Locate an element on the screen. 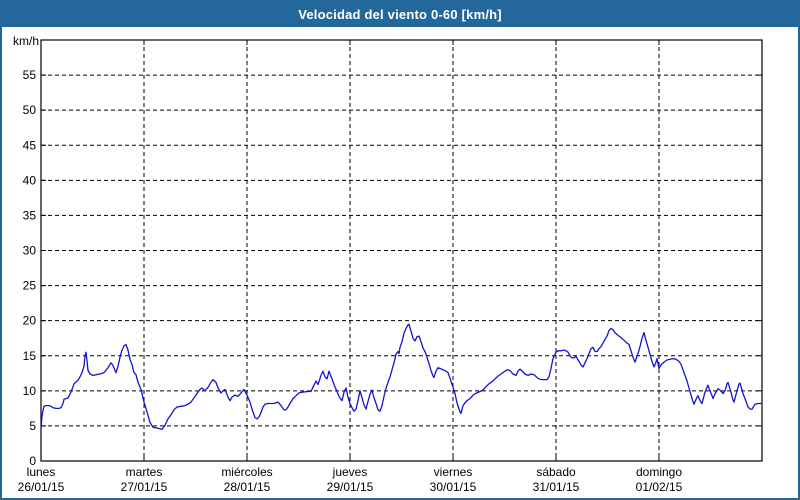 This screenshot has width=800, height=500. y-tick-label: 15 is located at coordinates (30, 356).